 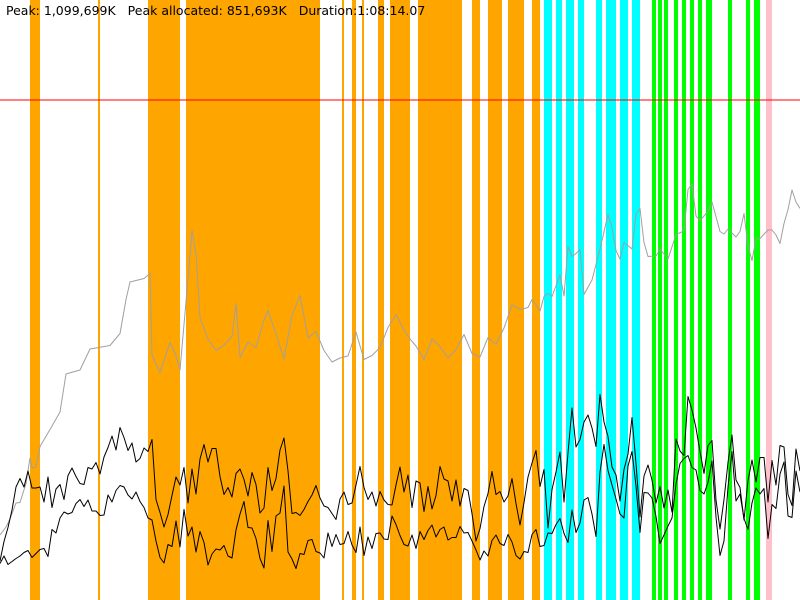 What do you see at coordinates (207, 10) in the screenshot?
I see `peak-allocated-stat: Peak allocated: 851,693K` at bounding box center [207, 10].